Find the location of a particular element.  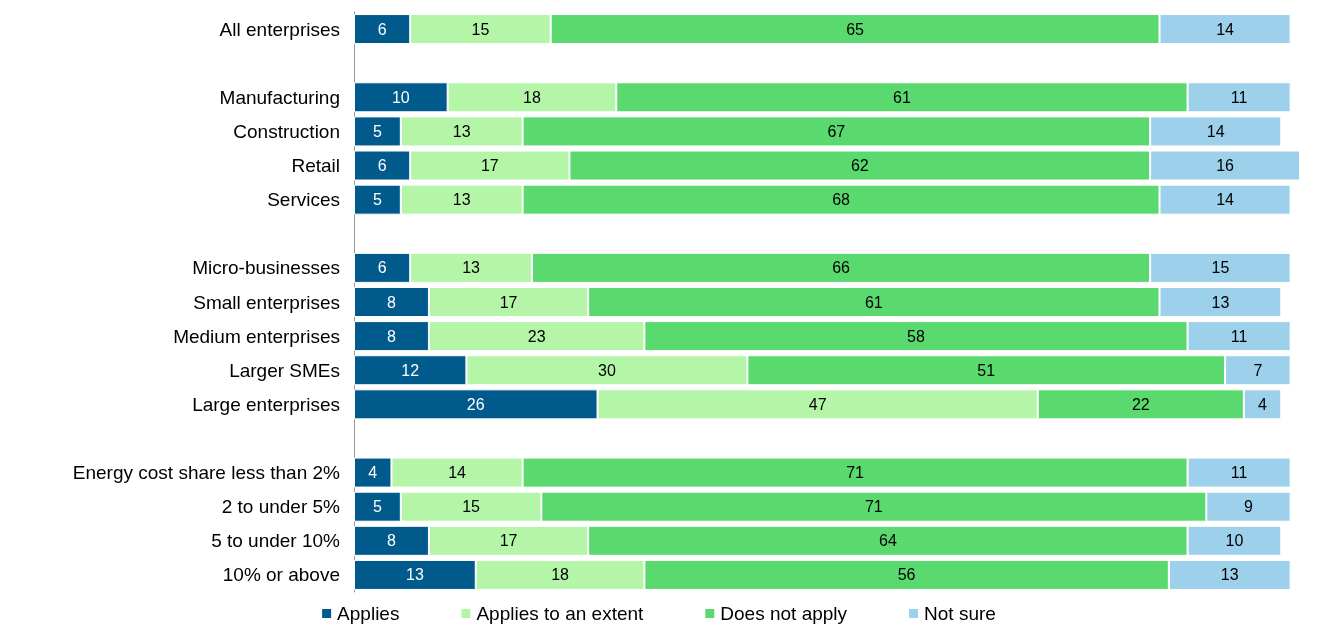

legend-label: Does not apply is located at coordinates (784, 613).